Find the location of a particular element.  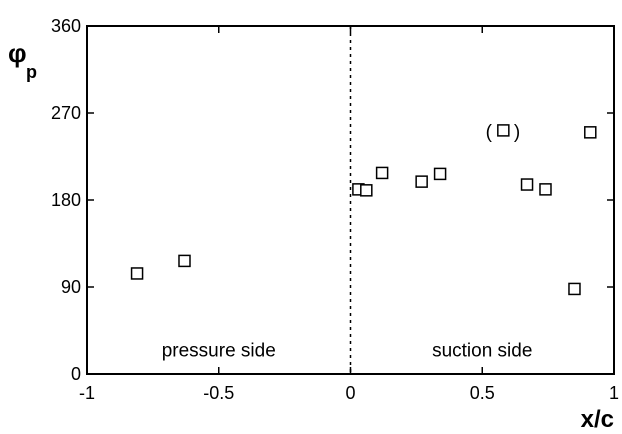

x-tick-label: 1 is located at coordinates (614, 393).